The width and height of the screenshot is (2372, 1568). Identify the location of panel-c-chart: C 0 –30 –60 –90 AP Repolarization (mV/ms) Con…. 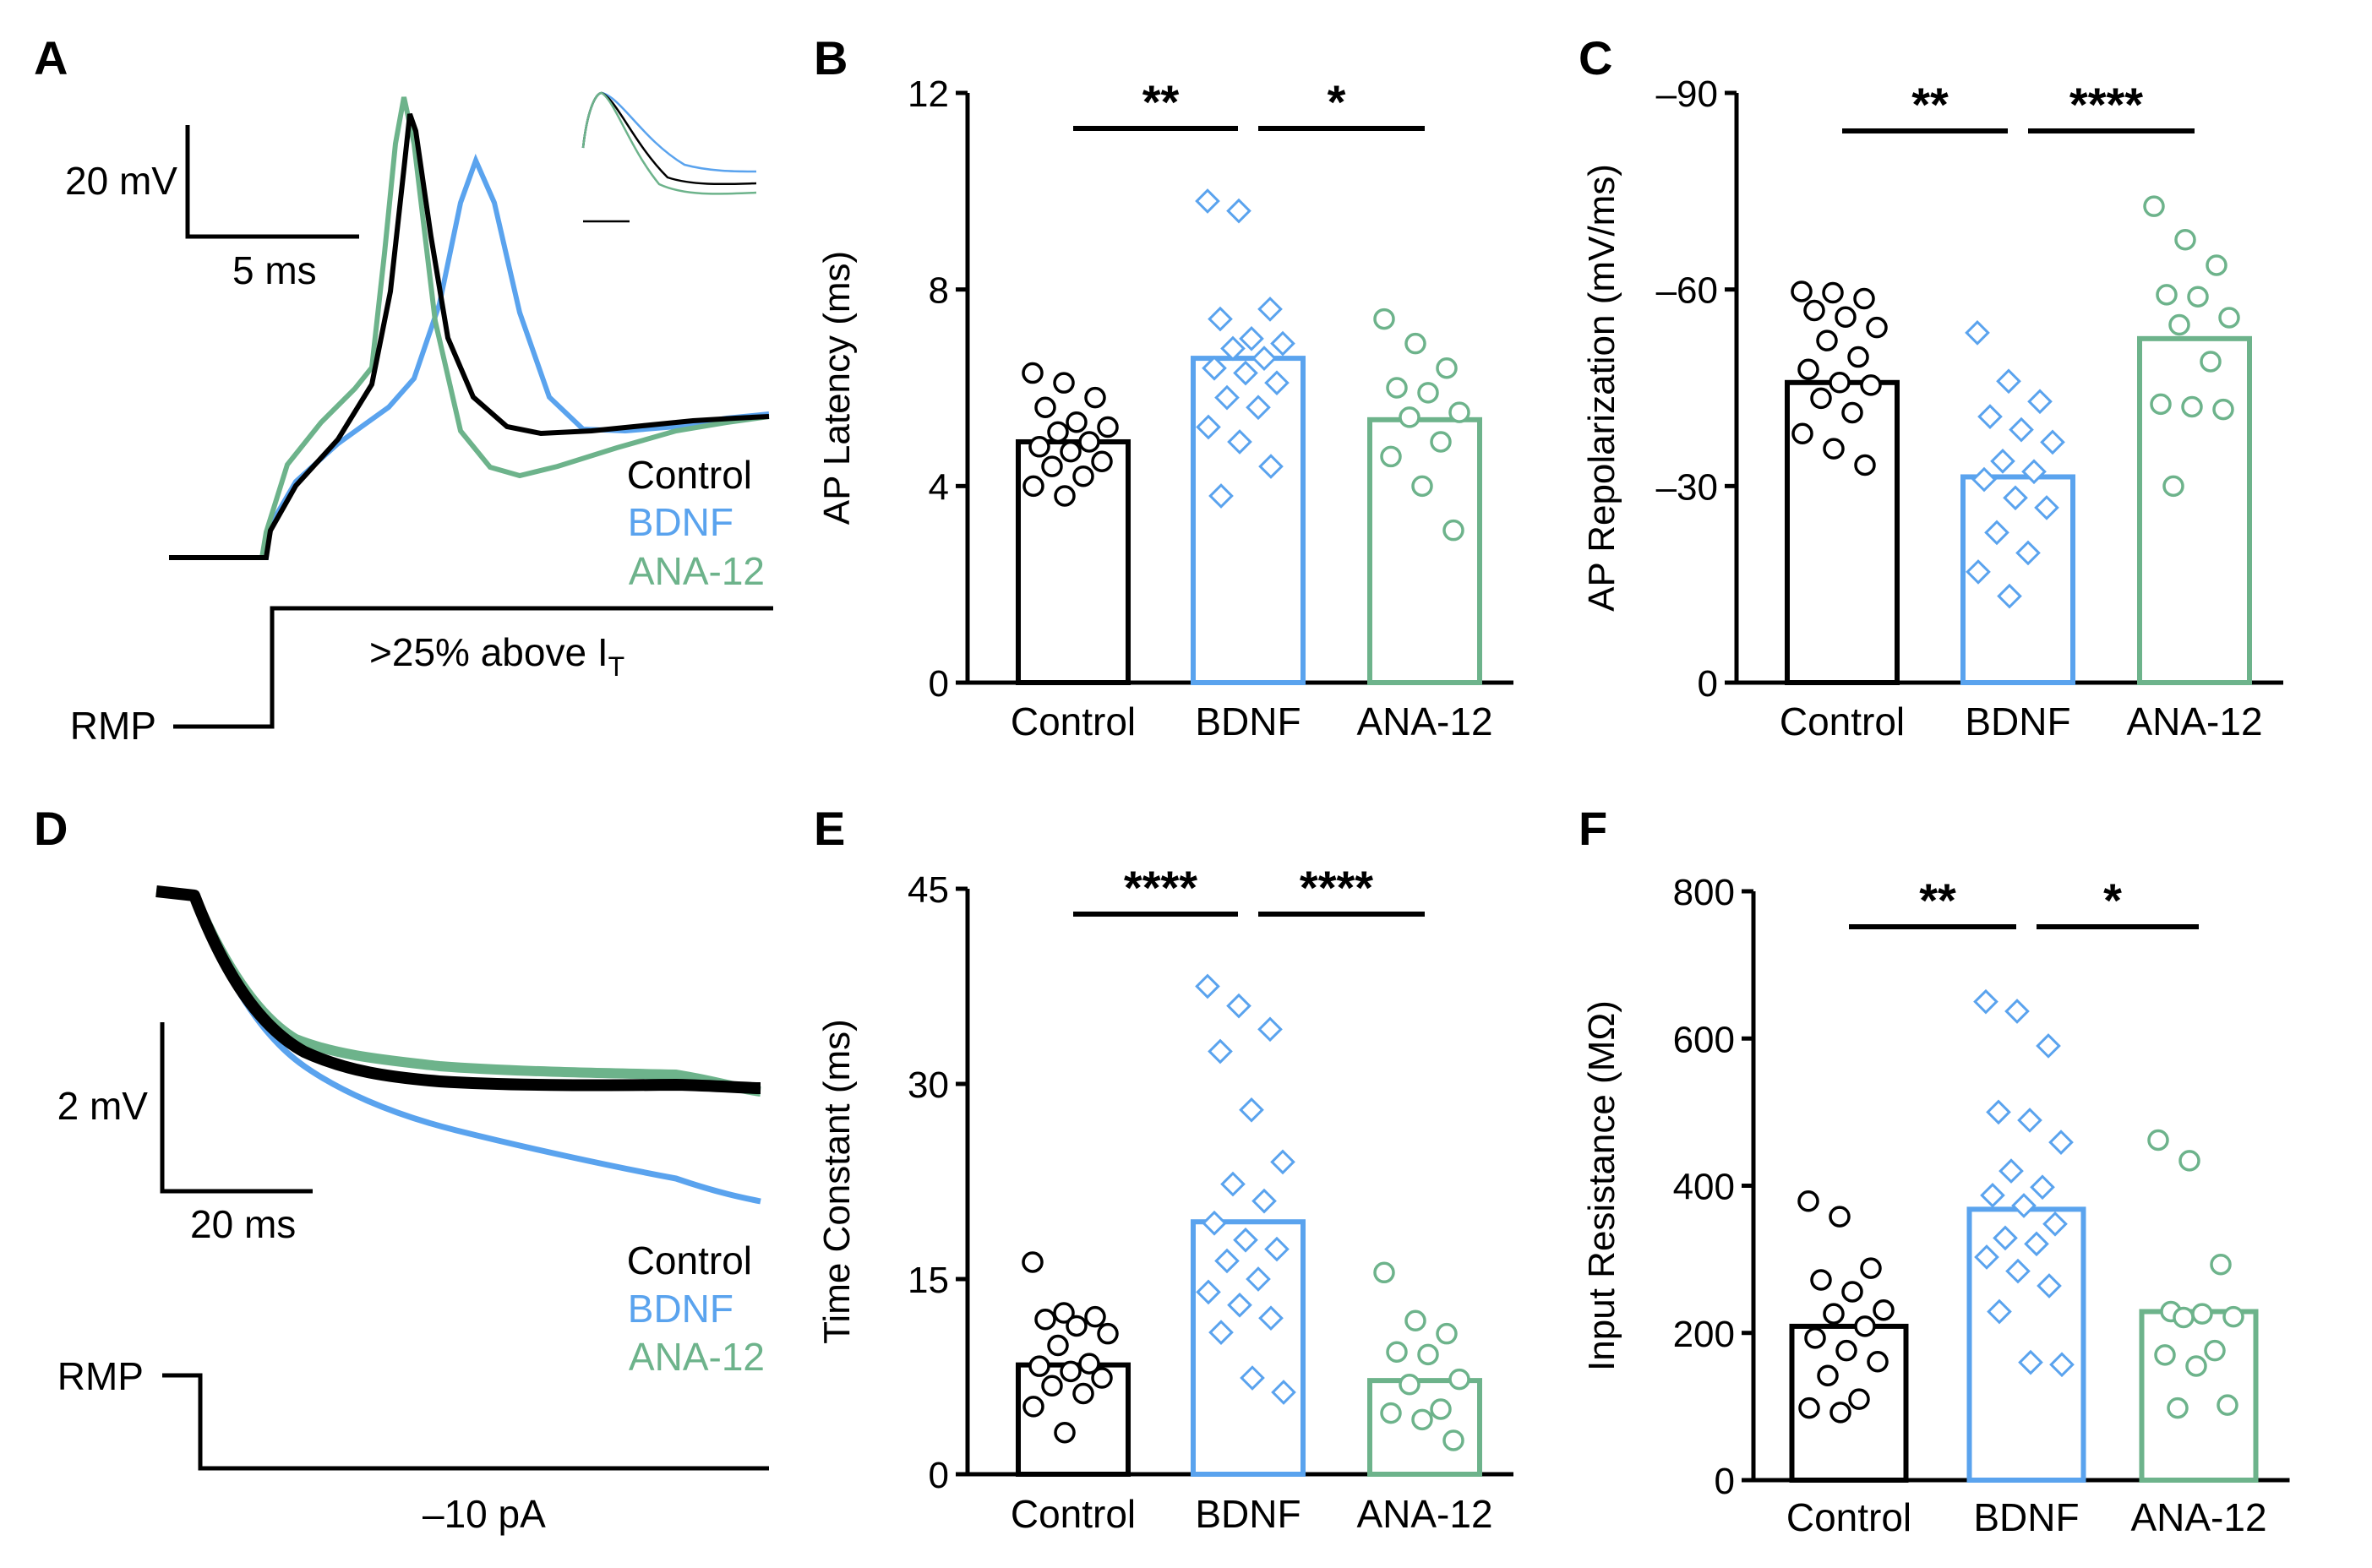
(1931, 387).